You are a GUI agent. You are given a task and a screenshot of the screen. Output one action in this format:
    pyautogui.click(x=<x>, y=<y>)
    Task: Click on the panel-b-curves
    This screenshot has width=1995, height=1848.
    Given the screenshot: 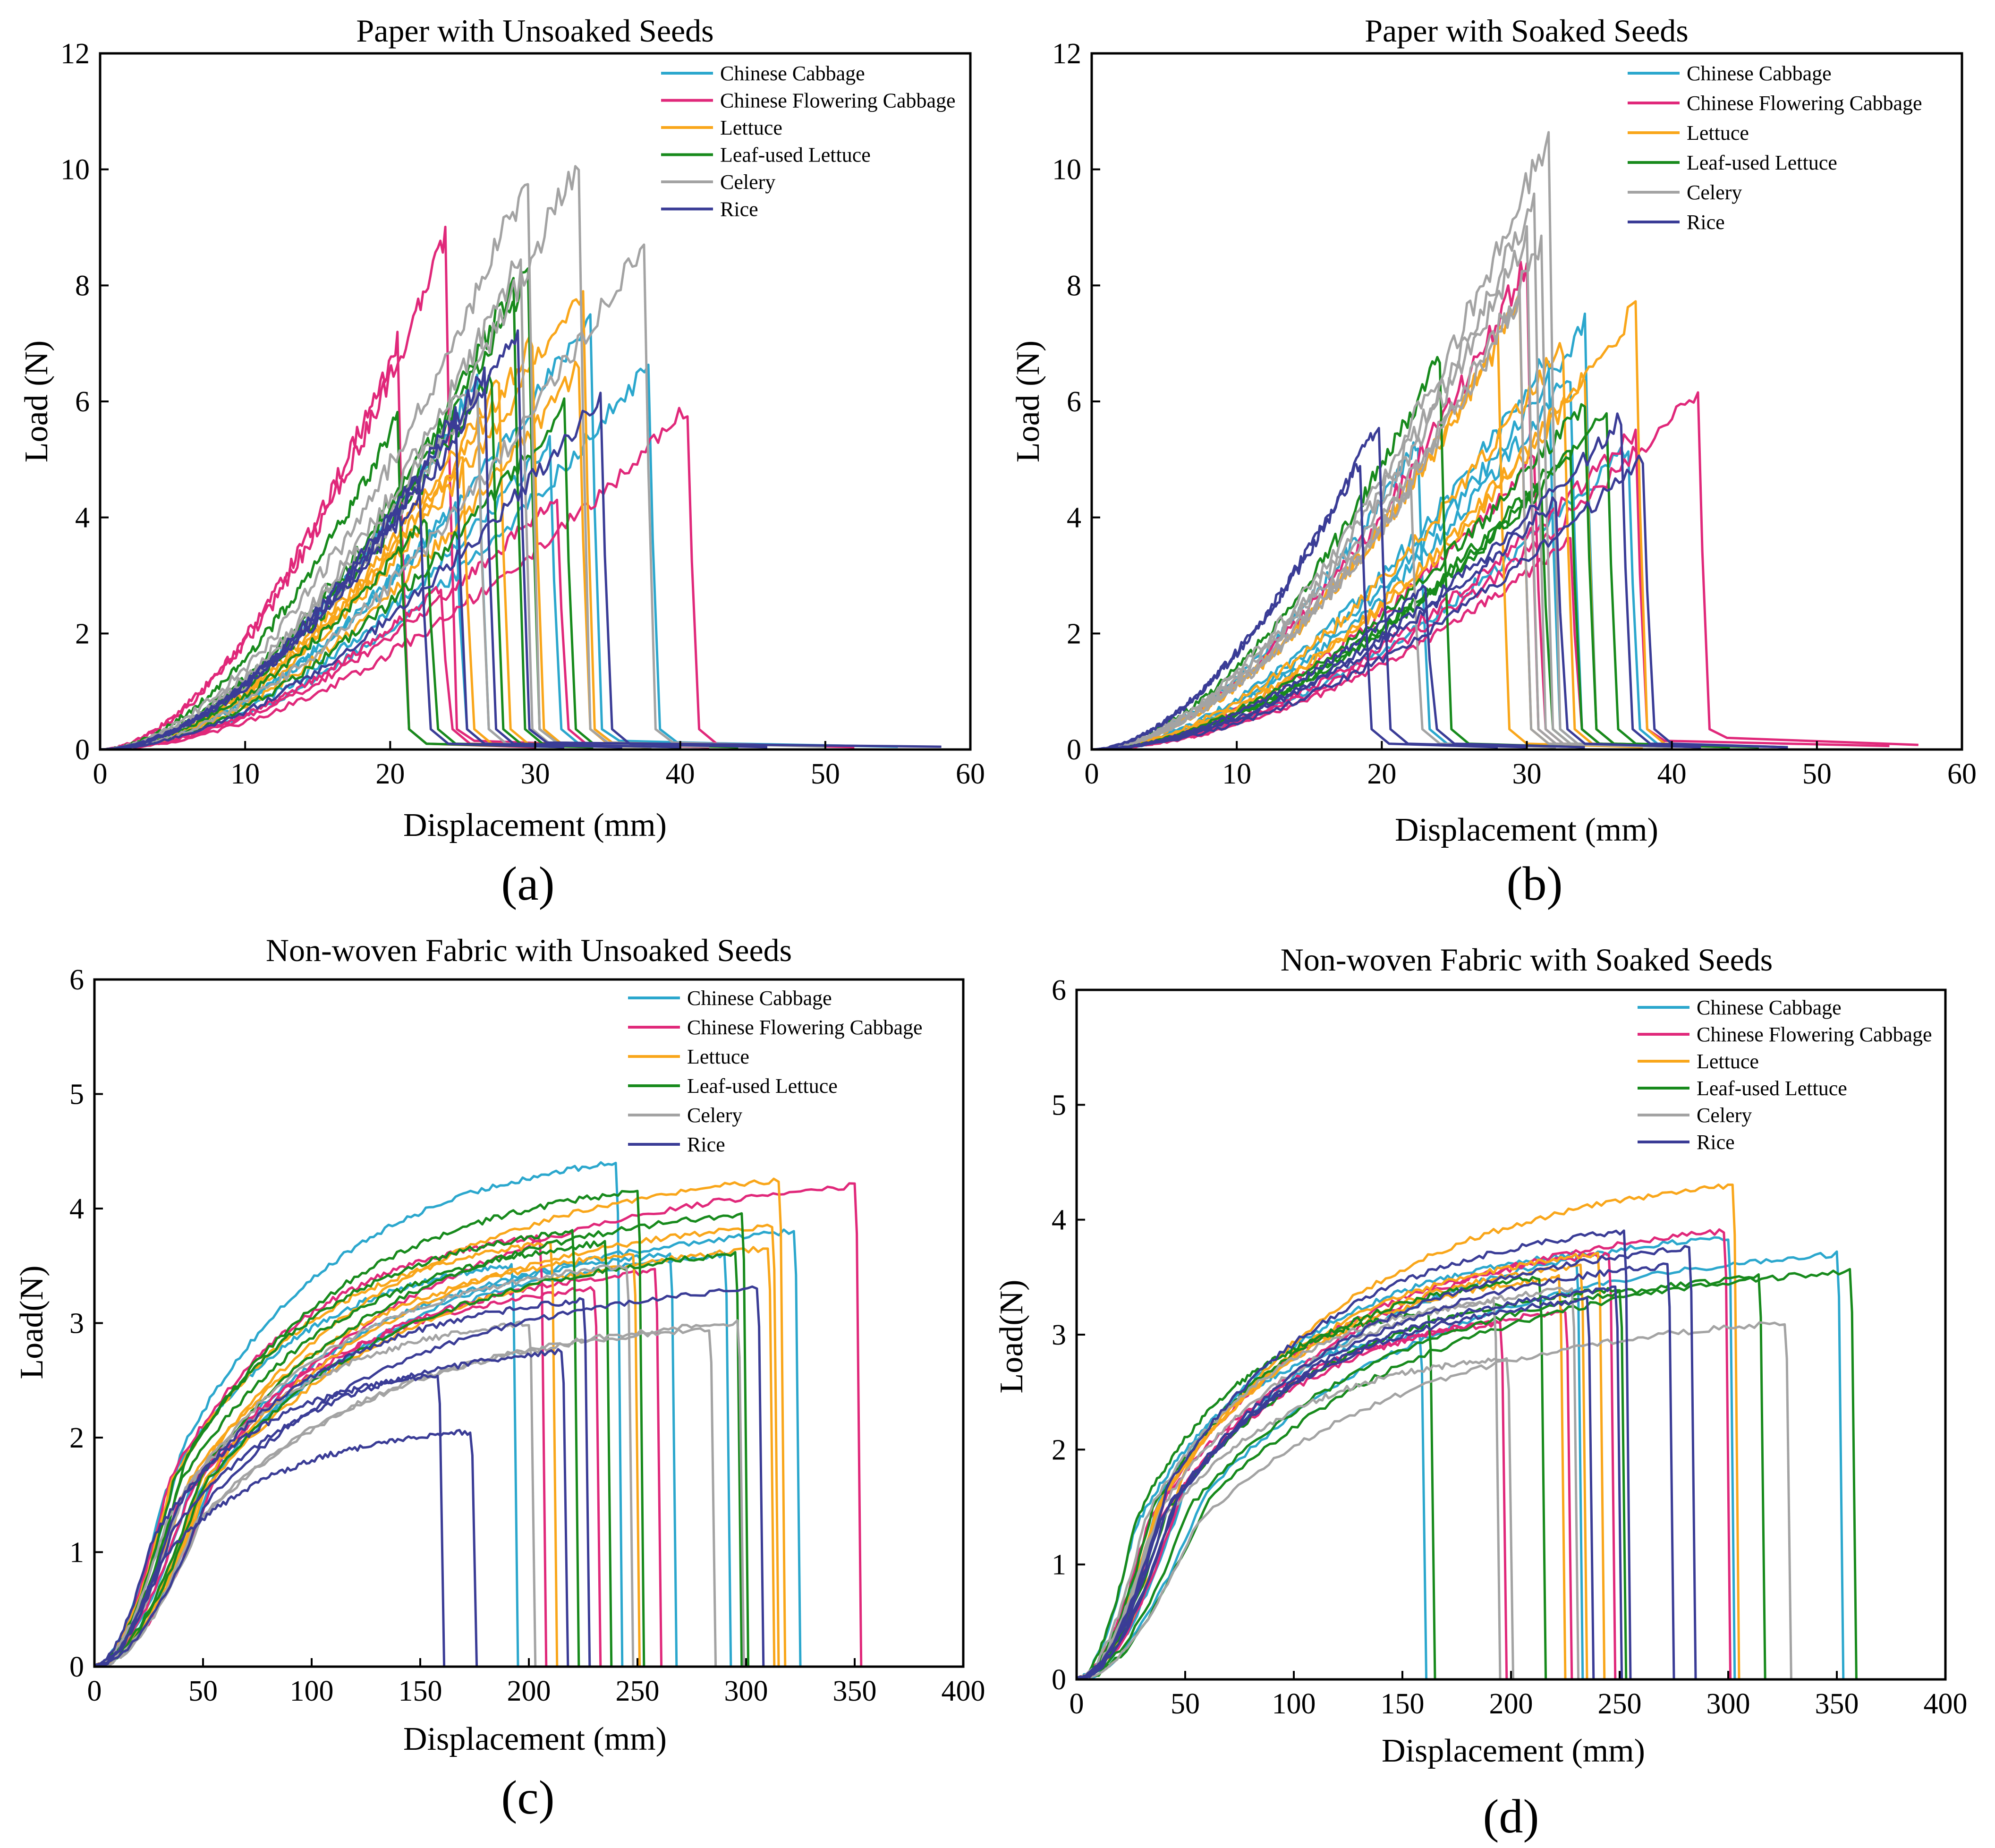 What is the action you would take?
    pyautogui.click(x=1505, y=441)
    